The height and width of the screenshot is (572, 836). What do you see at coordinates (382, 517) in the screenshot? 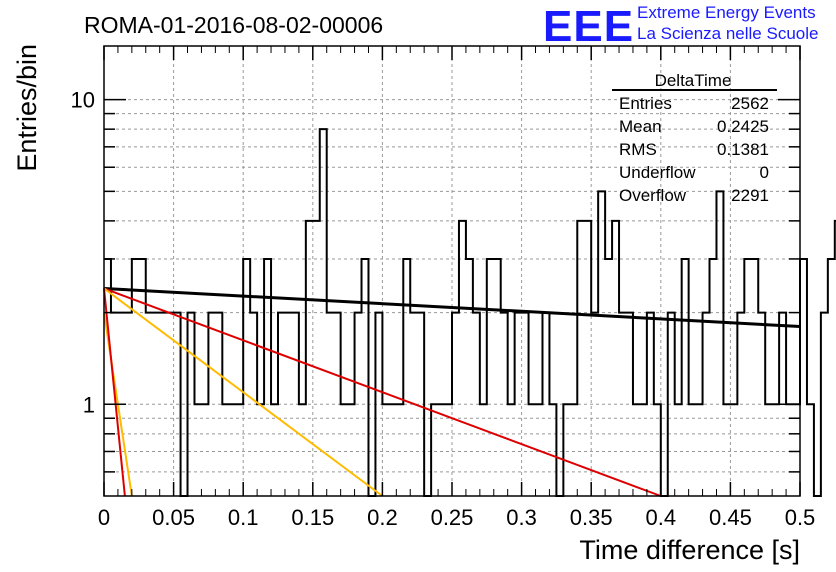
I see `x-tick-label: 0.2` at bounding box center [382, 517].